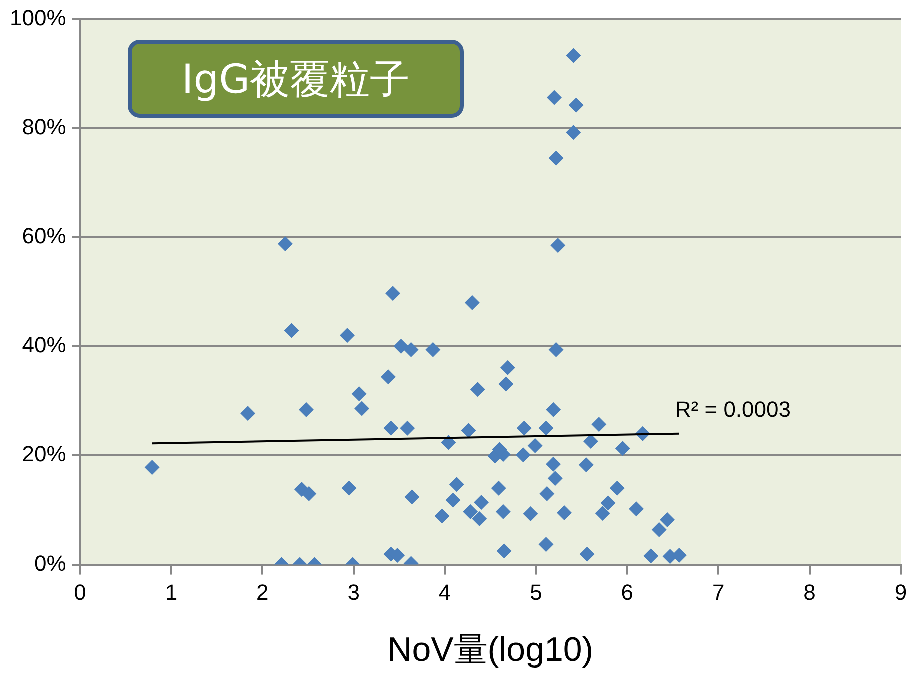 The width and height of the screenshot is (919, 676). What do you see at coordinates (44, 345) in the screenshot?
I see `y-tick-label: 40%` at bounding box center [44, 345].